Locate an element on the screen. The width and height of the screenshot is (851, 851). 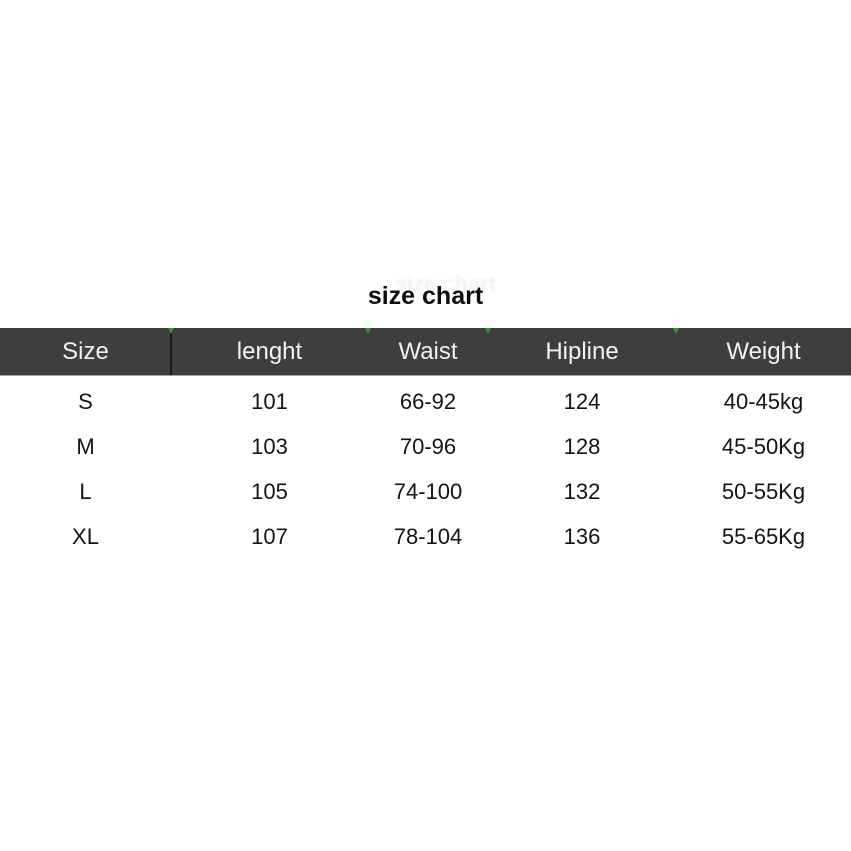
header-cell-waist: Waist is located at coordinates (428, 351).